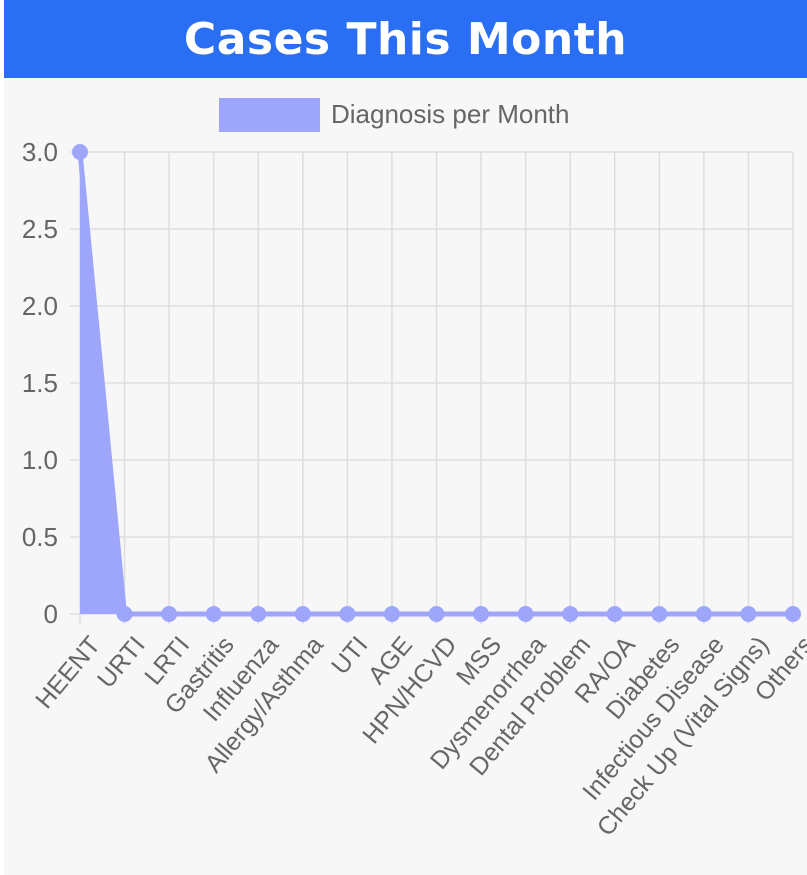 This screenshot has width=807, height=875. Describe the element at coordinates (121, 662) in the screenshot. I see `x-tick-label: URTI` at that location.